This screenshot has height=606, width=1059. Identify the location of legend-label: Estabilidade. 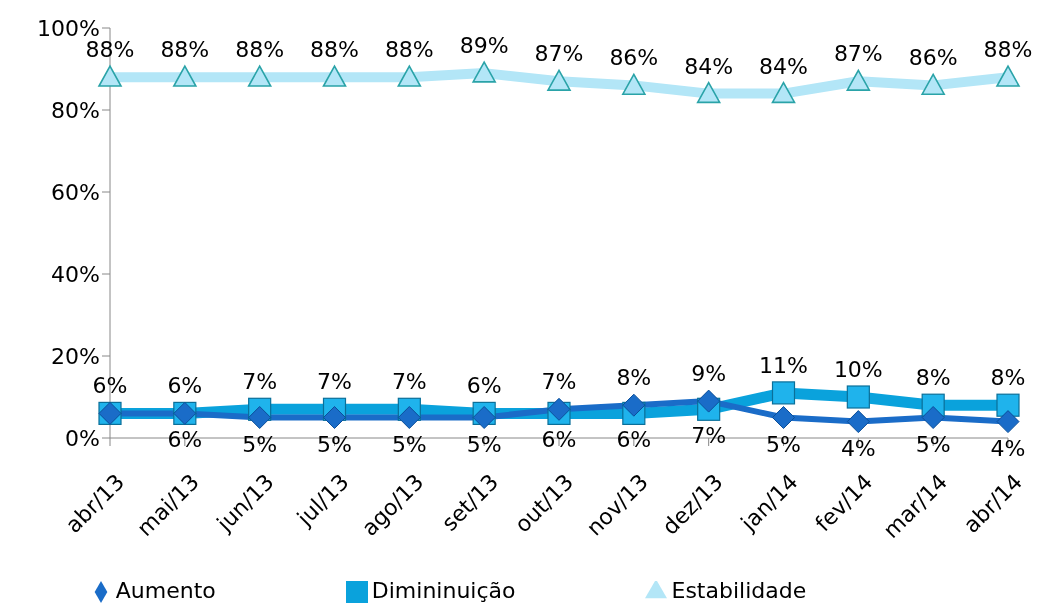
(739, 590).